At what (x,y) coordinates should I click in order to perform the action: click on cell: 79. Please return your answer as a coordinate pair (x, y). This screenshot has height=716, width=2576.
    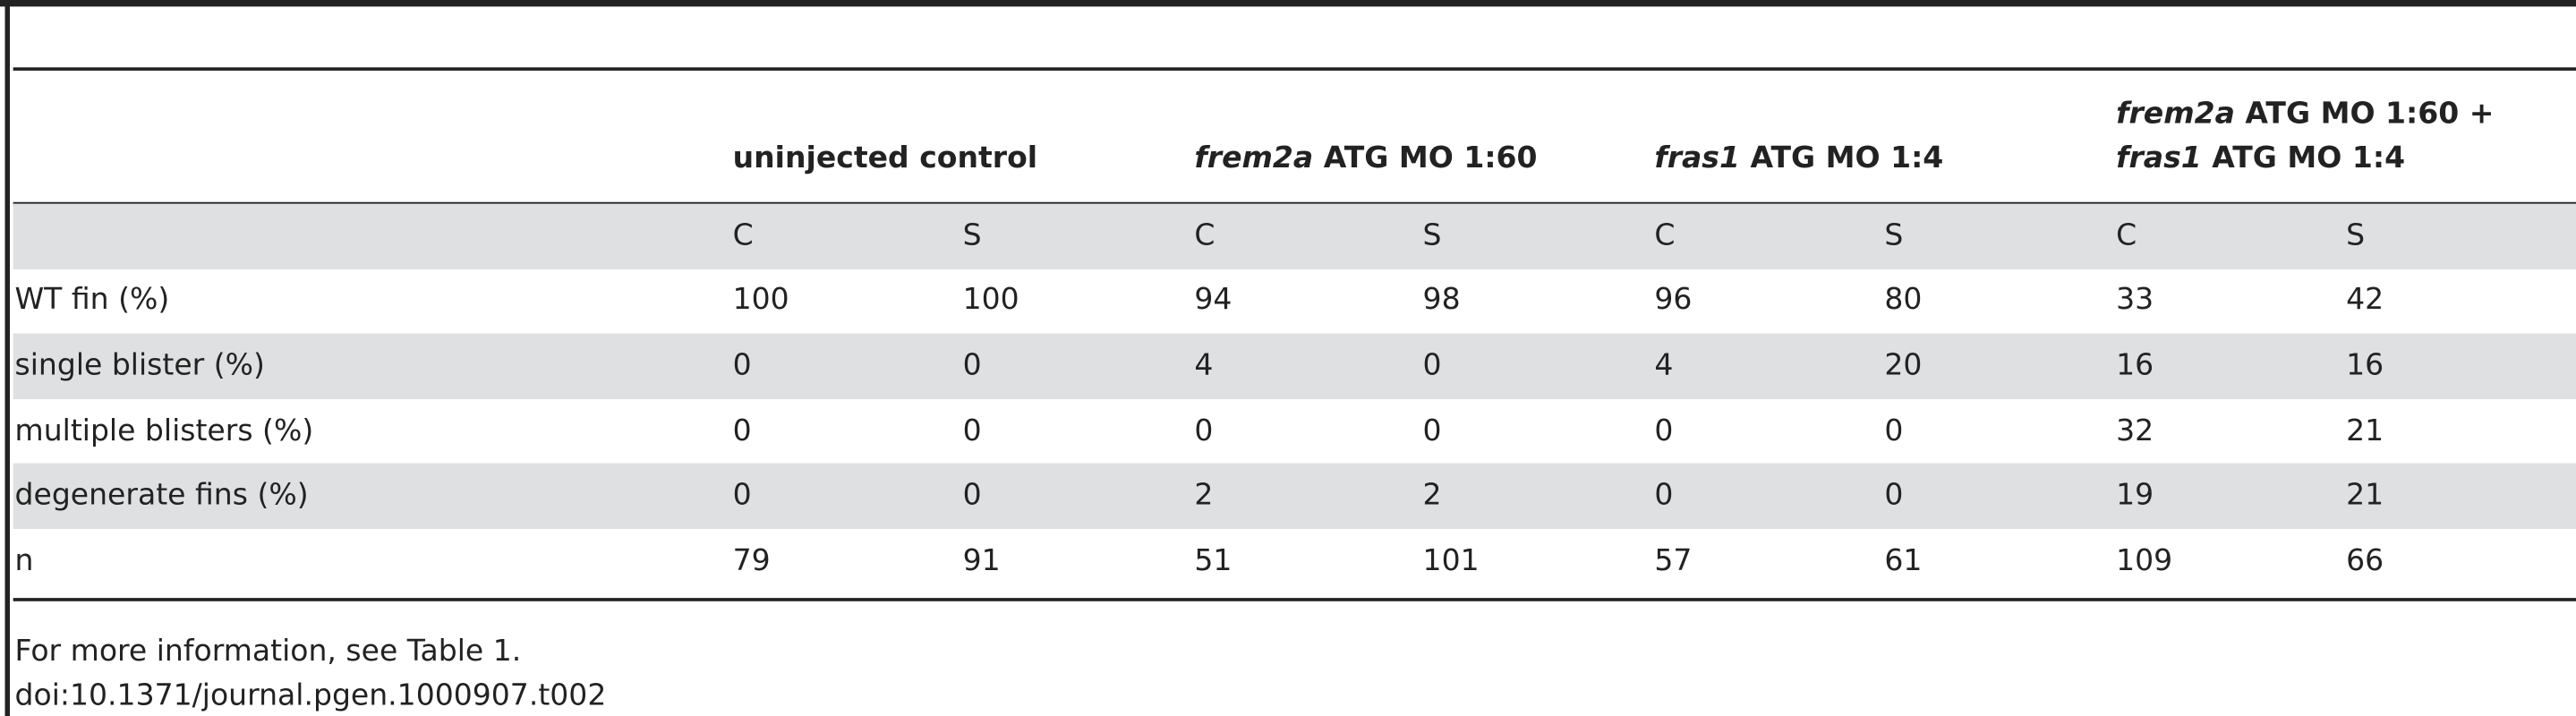
    Looking at the image, I should click on (751, 560).